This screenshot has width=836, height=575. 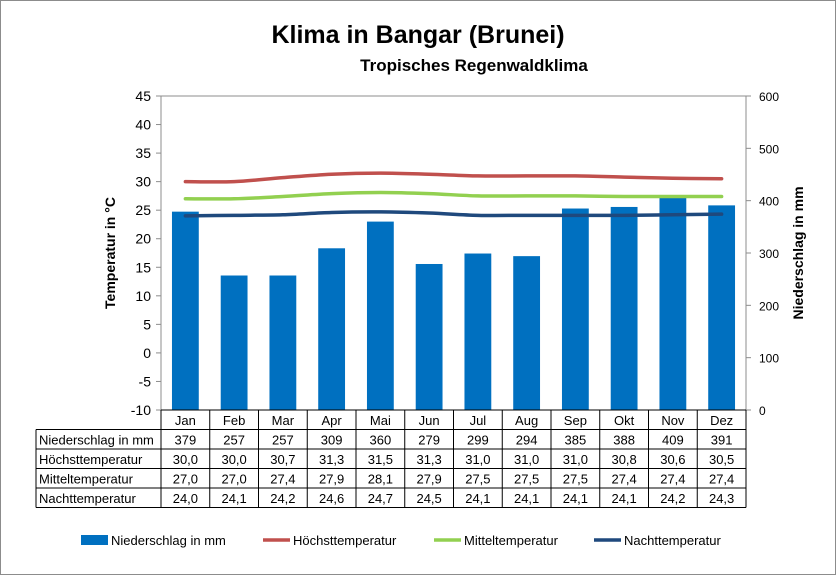 What do you see at coordinates (86, 479) in the screenshot?
I see `table-row-label: Mitteltemperatur` at bounding box center [86, 479].